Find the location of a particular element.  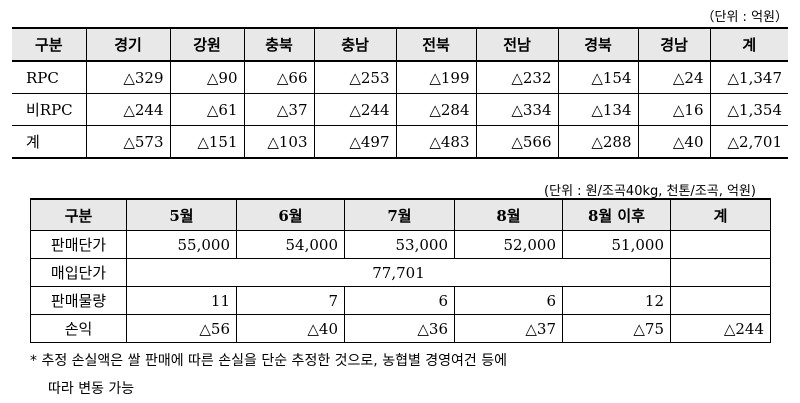

table-cell: △103 is located at coordinates (278, 141).